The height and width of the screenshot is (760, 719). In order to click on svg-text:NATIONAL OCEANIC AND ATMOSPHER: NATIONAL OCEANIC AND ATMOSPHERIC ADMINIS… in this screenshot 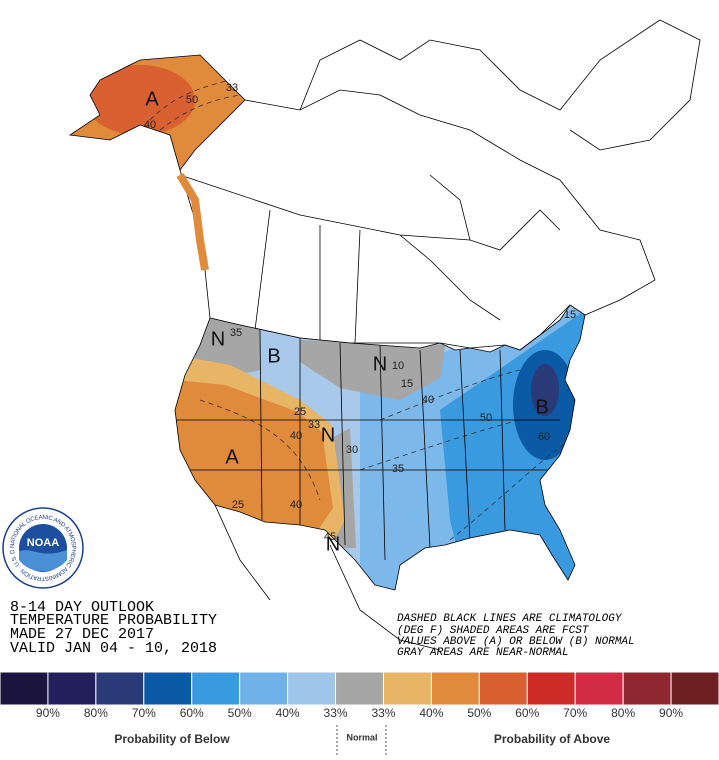, I will do `click(38, 290)`.